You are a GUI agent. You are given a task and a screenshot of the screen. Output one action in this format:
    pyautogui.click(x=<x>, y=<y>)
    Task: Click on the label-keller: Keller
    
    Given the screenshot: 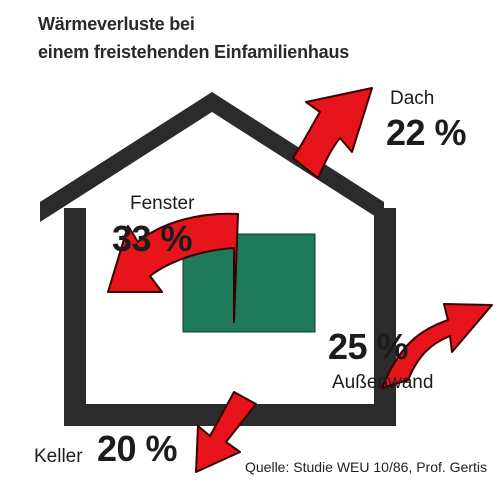 What is the action you would take?
    pyautogui.click(x=58, y=456)
    